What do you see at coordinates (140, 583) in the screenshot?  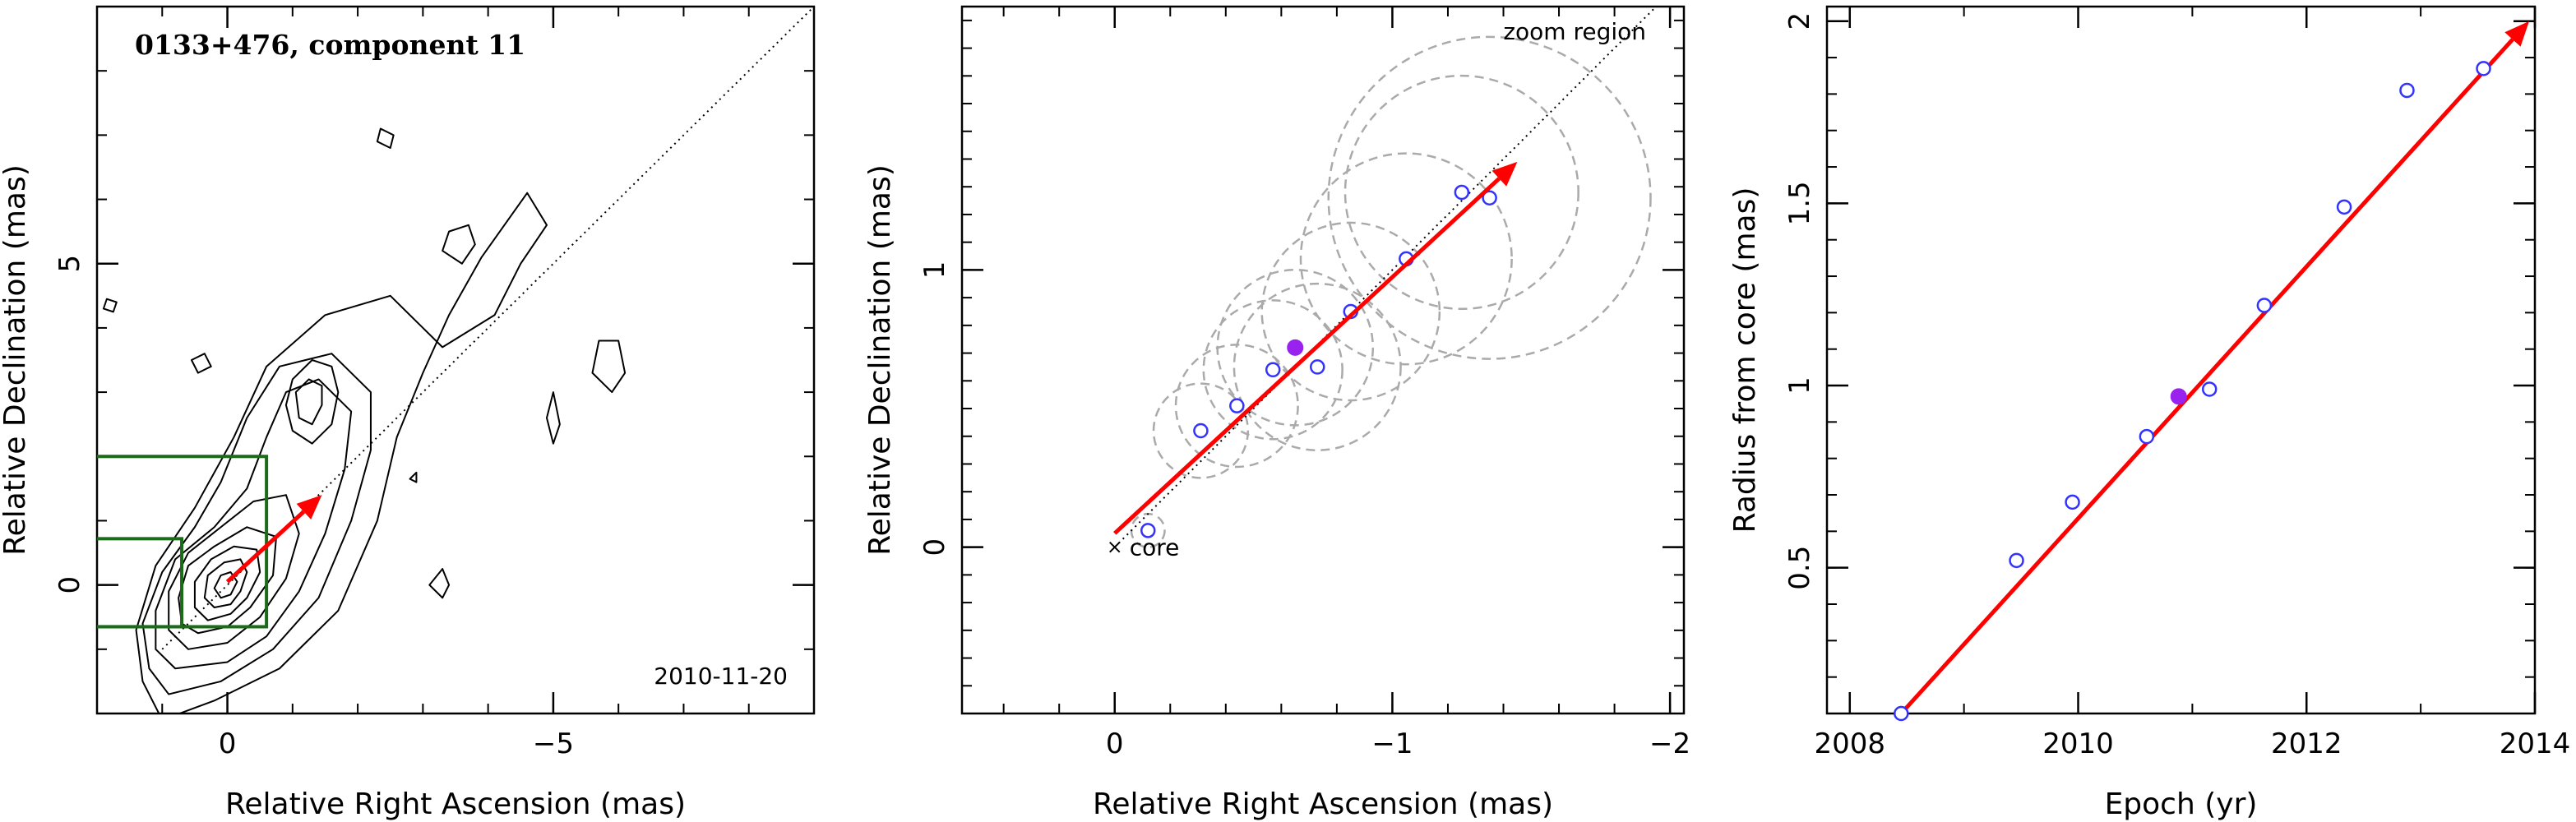 I see `zoom-box` at bounding box center [140, 583].